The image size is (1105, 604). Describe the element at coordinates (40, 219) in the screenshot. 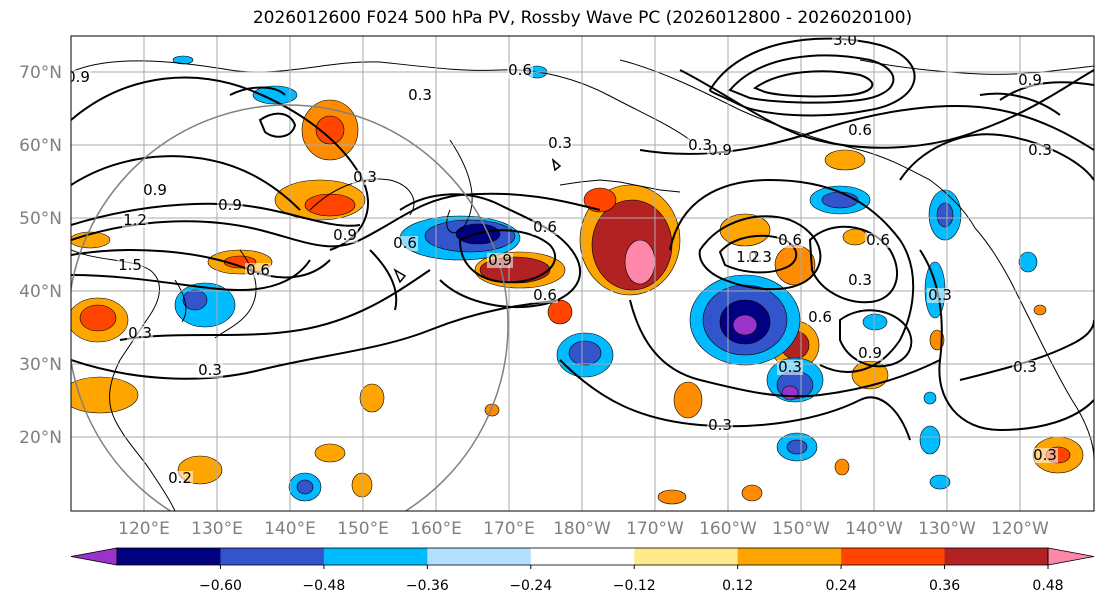

I see `lat-label: 50°N` at that location.